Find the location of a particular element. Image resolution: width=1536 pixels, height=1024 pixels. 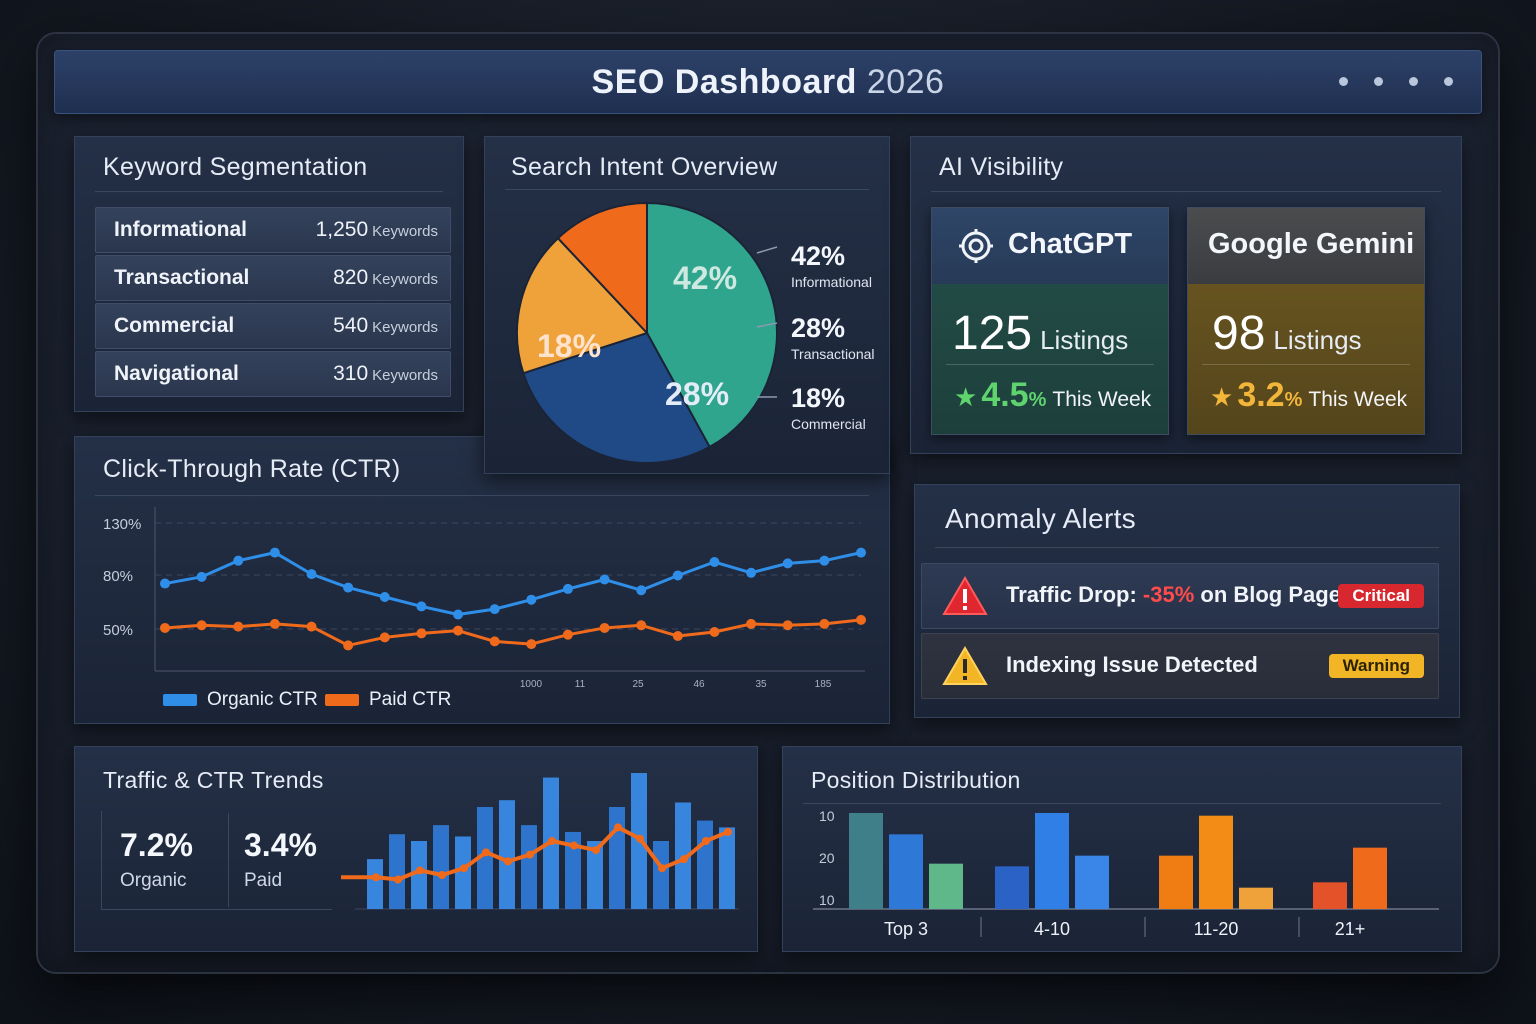

listings-count: 125 is located at coordinates (992, 333).